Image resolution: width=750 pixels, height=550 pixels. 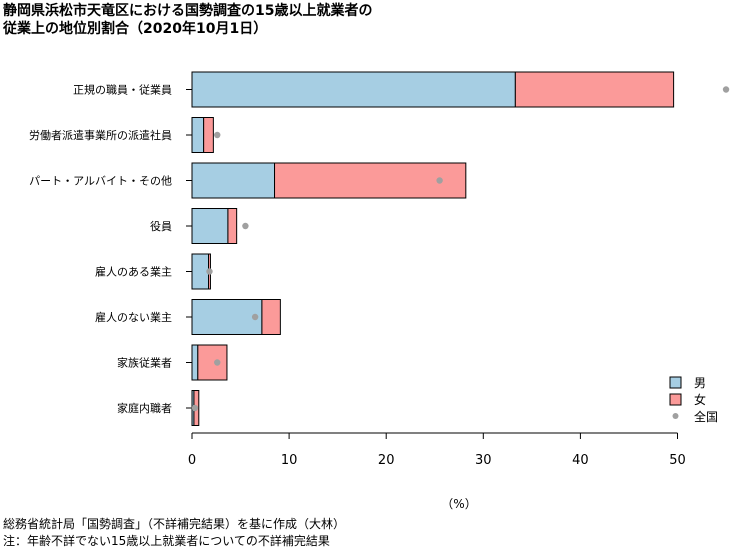 What do you see at coordinates (483, 460) in the screenshot?
I see `x-tick-label: 30` at bounding box center [483, 460].